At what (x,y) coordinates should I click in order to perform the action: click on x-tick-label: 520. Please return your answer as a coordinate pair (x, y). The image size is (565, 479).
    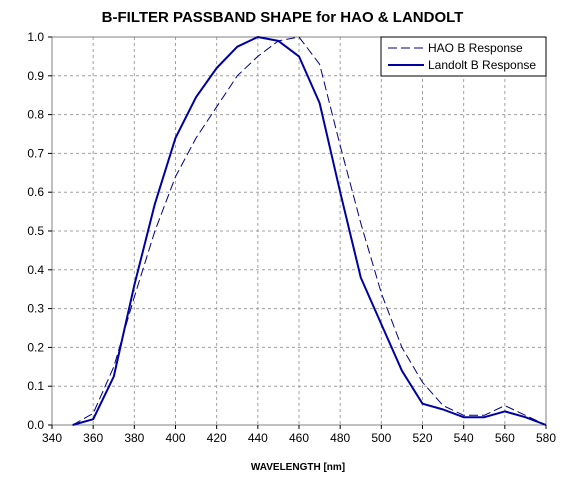
    Looking at the image, I should click on (422, 438).